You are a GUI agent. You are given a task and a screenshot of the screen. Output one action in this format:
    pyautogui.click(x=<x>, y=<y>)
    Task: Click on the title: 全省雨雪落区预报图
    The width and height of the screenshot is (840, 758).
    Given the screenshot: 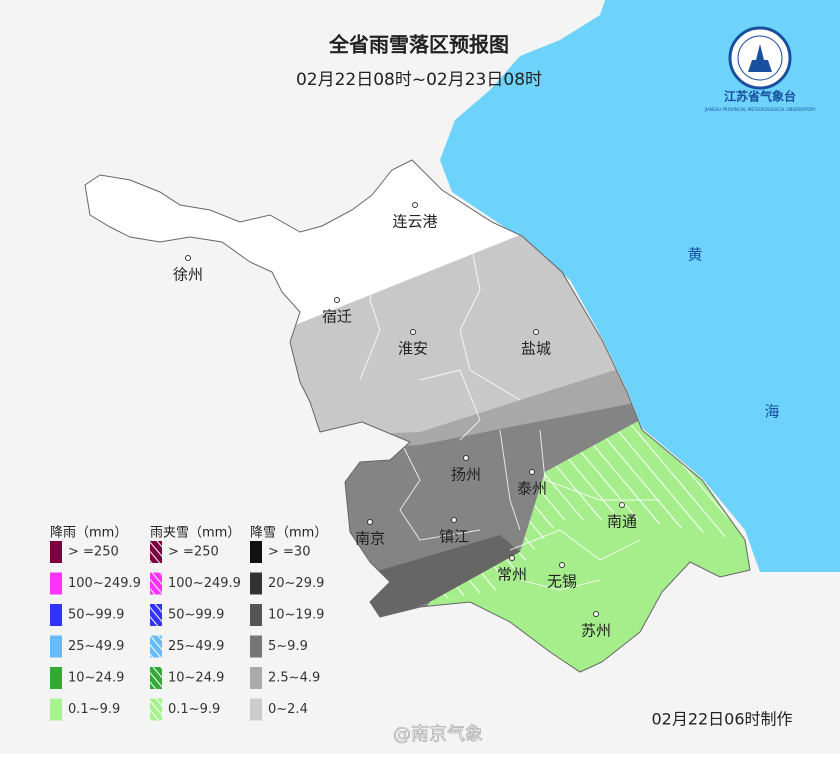 What is the action you would take?
    pyautogui.click(x=418, y=45)
    